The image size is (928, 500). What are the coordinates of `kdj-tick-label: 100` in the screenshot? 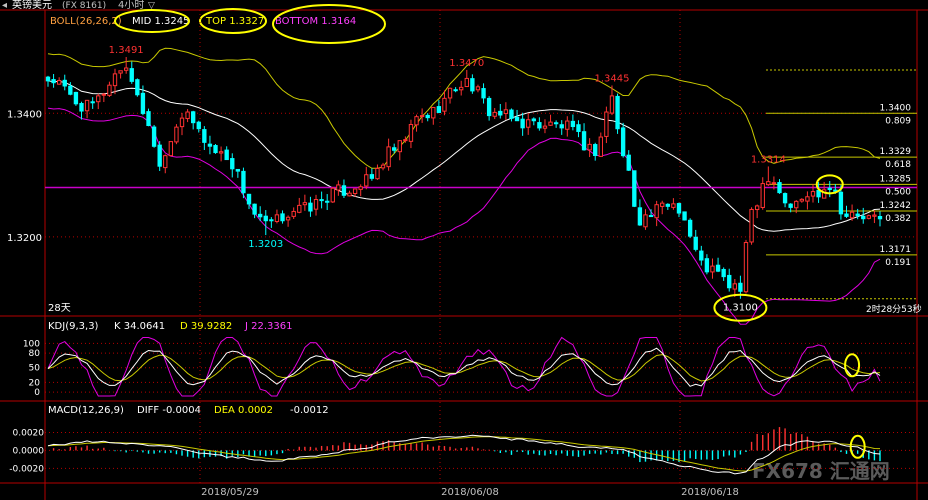 It's located at (31, 344).